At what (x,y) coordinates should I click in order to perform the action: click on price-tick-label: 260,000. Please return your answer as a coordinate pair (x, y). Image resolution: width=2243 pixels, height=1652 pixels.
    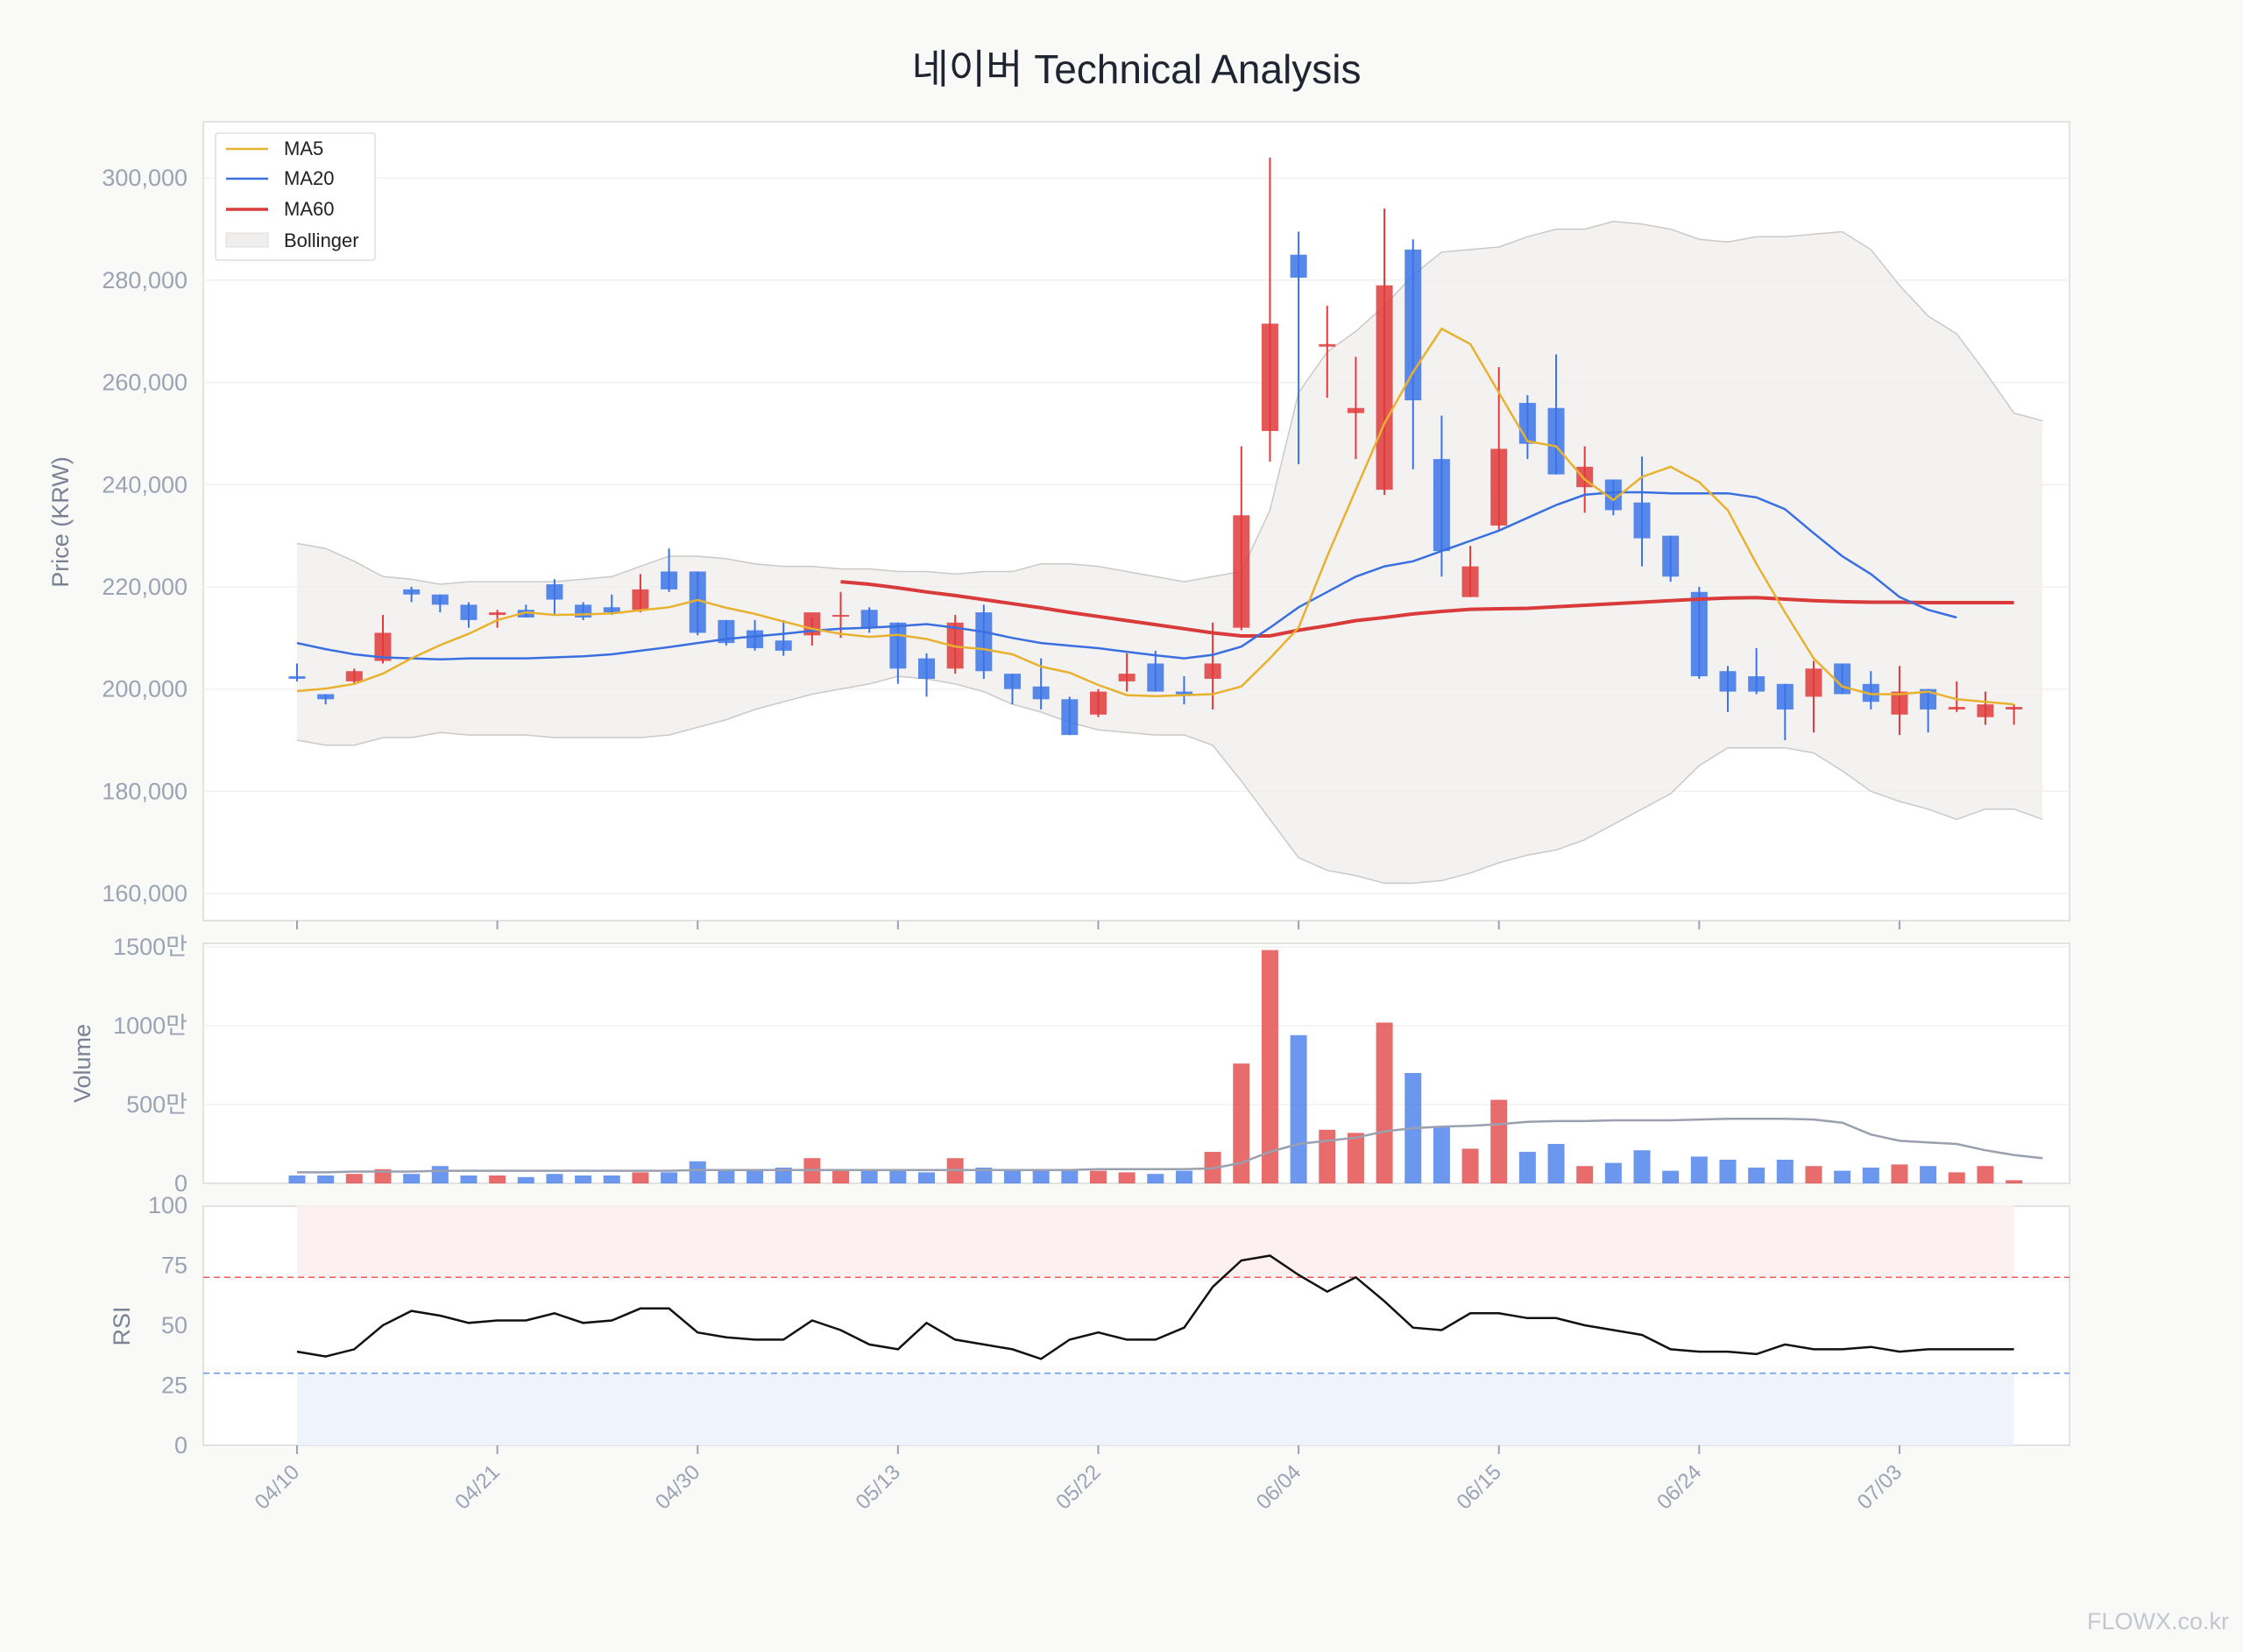
    Looking at the image, I should click on (145, 383).